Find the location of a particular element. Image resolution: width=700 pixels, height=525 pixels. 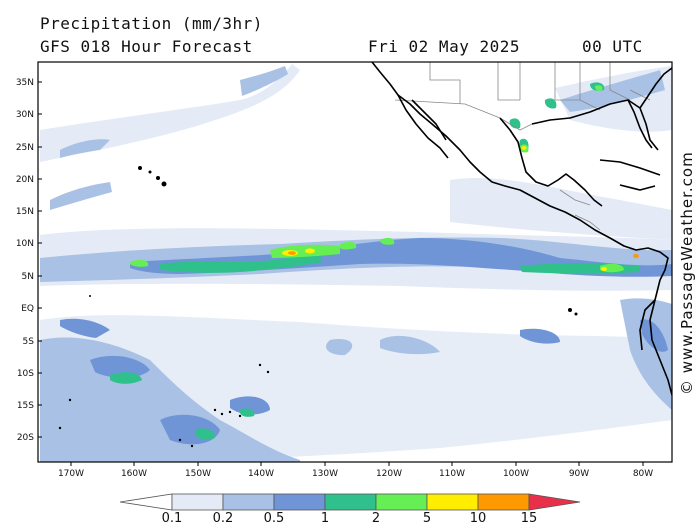

lat-label-20s: 20S is located at coordinates (25, 438).